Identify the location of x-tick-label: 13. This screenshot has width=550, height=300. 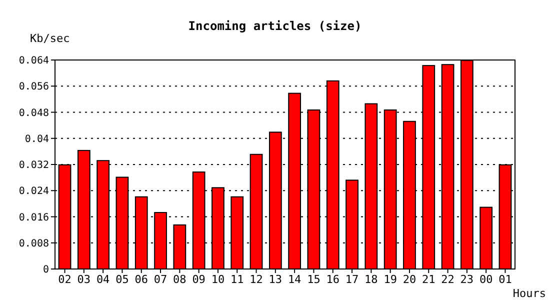
(275, 279).